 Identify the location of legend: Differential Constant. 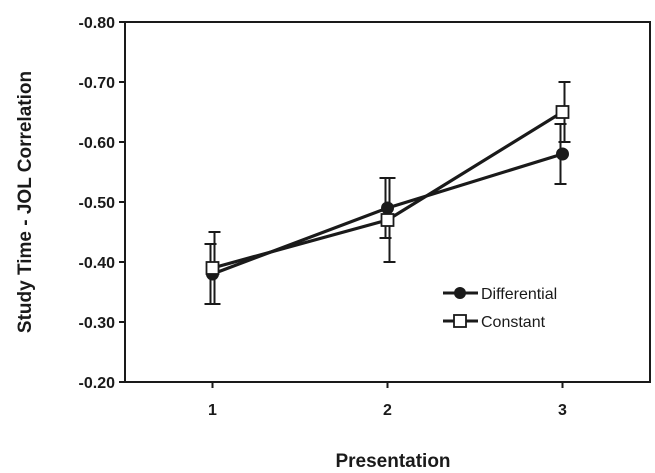
(500, 308).